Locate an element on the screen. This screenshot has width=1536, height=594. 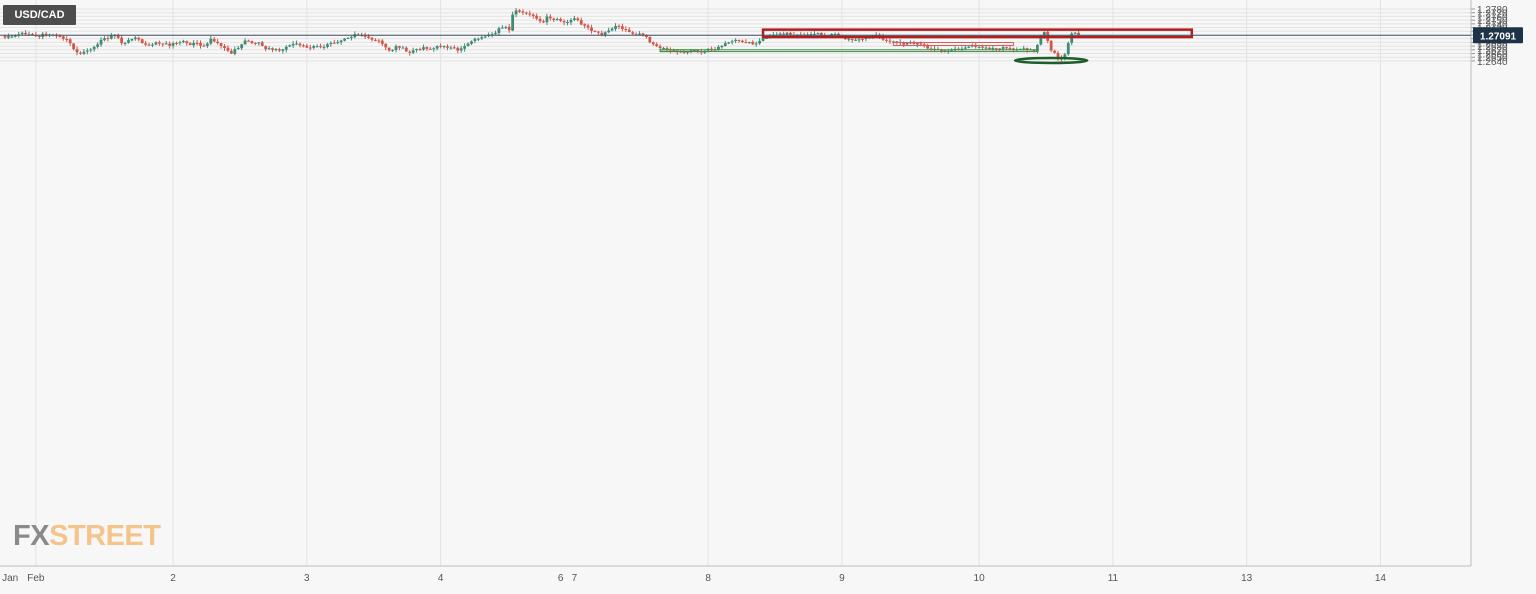
x-tick-label: 7 is located at coordinates (575, 578).